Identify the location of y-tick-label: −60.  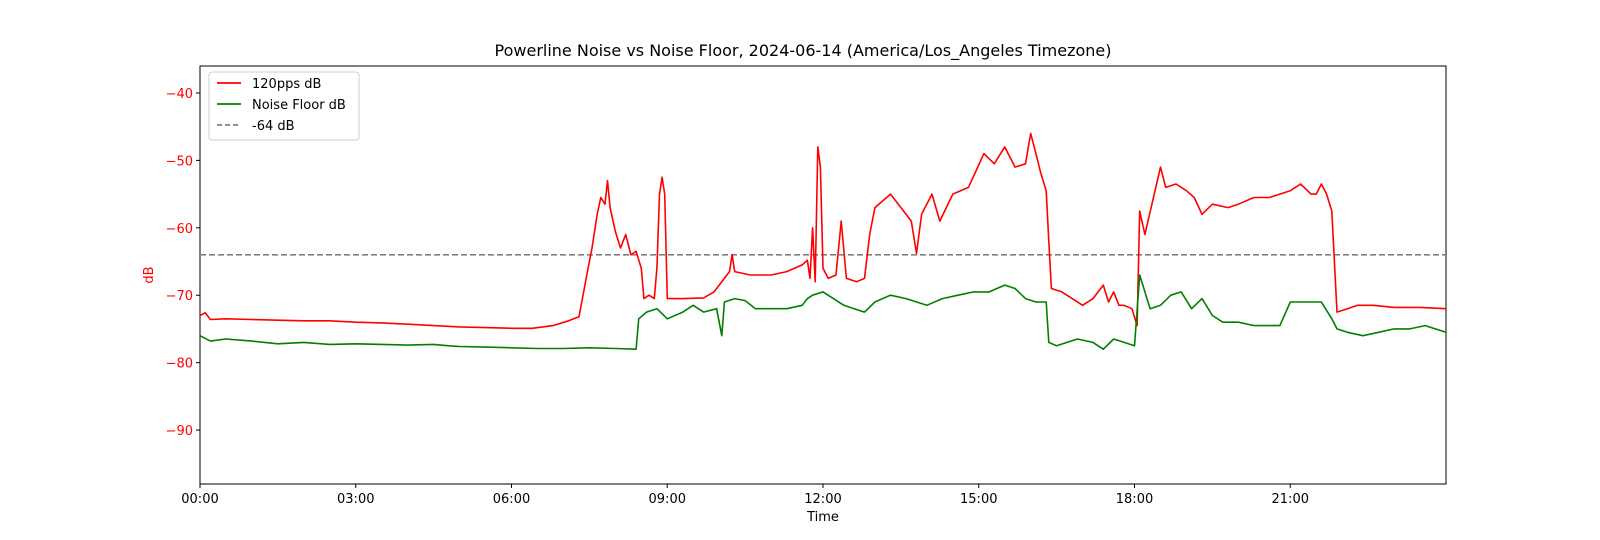
(179, 229).